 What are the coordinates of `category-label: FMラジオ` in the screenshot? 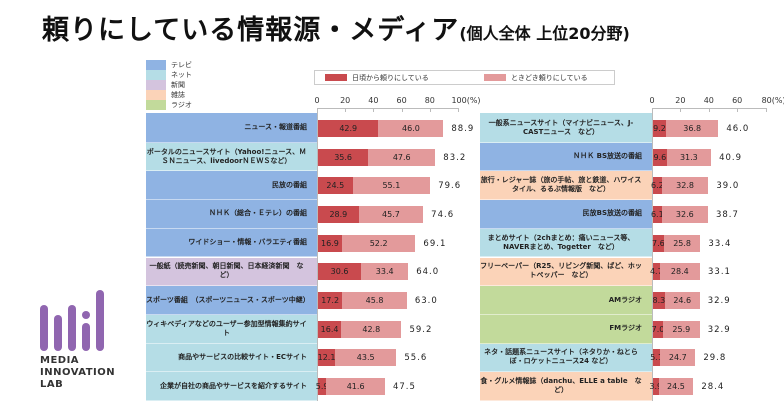 It's located at (566, 329).